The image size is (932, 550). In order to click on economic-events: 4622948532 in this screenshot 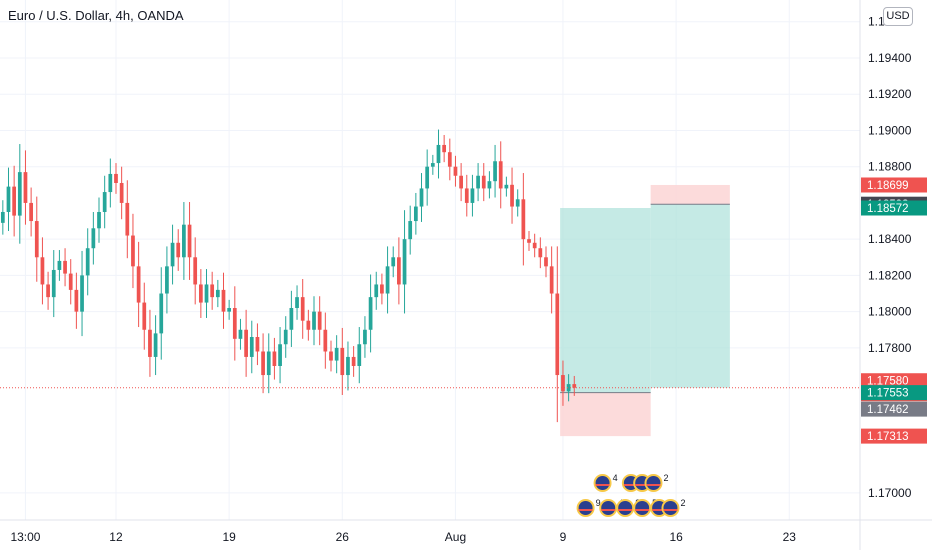, I will do `click(631, 495)`.